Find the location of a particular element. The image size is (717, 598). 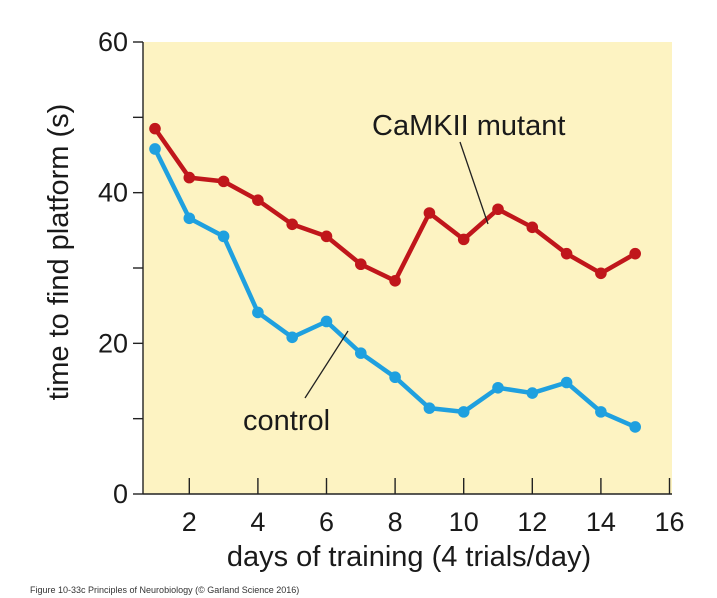

x-tick-label: 4 is located at coordinates (257, 522).